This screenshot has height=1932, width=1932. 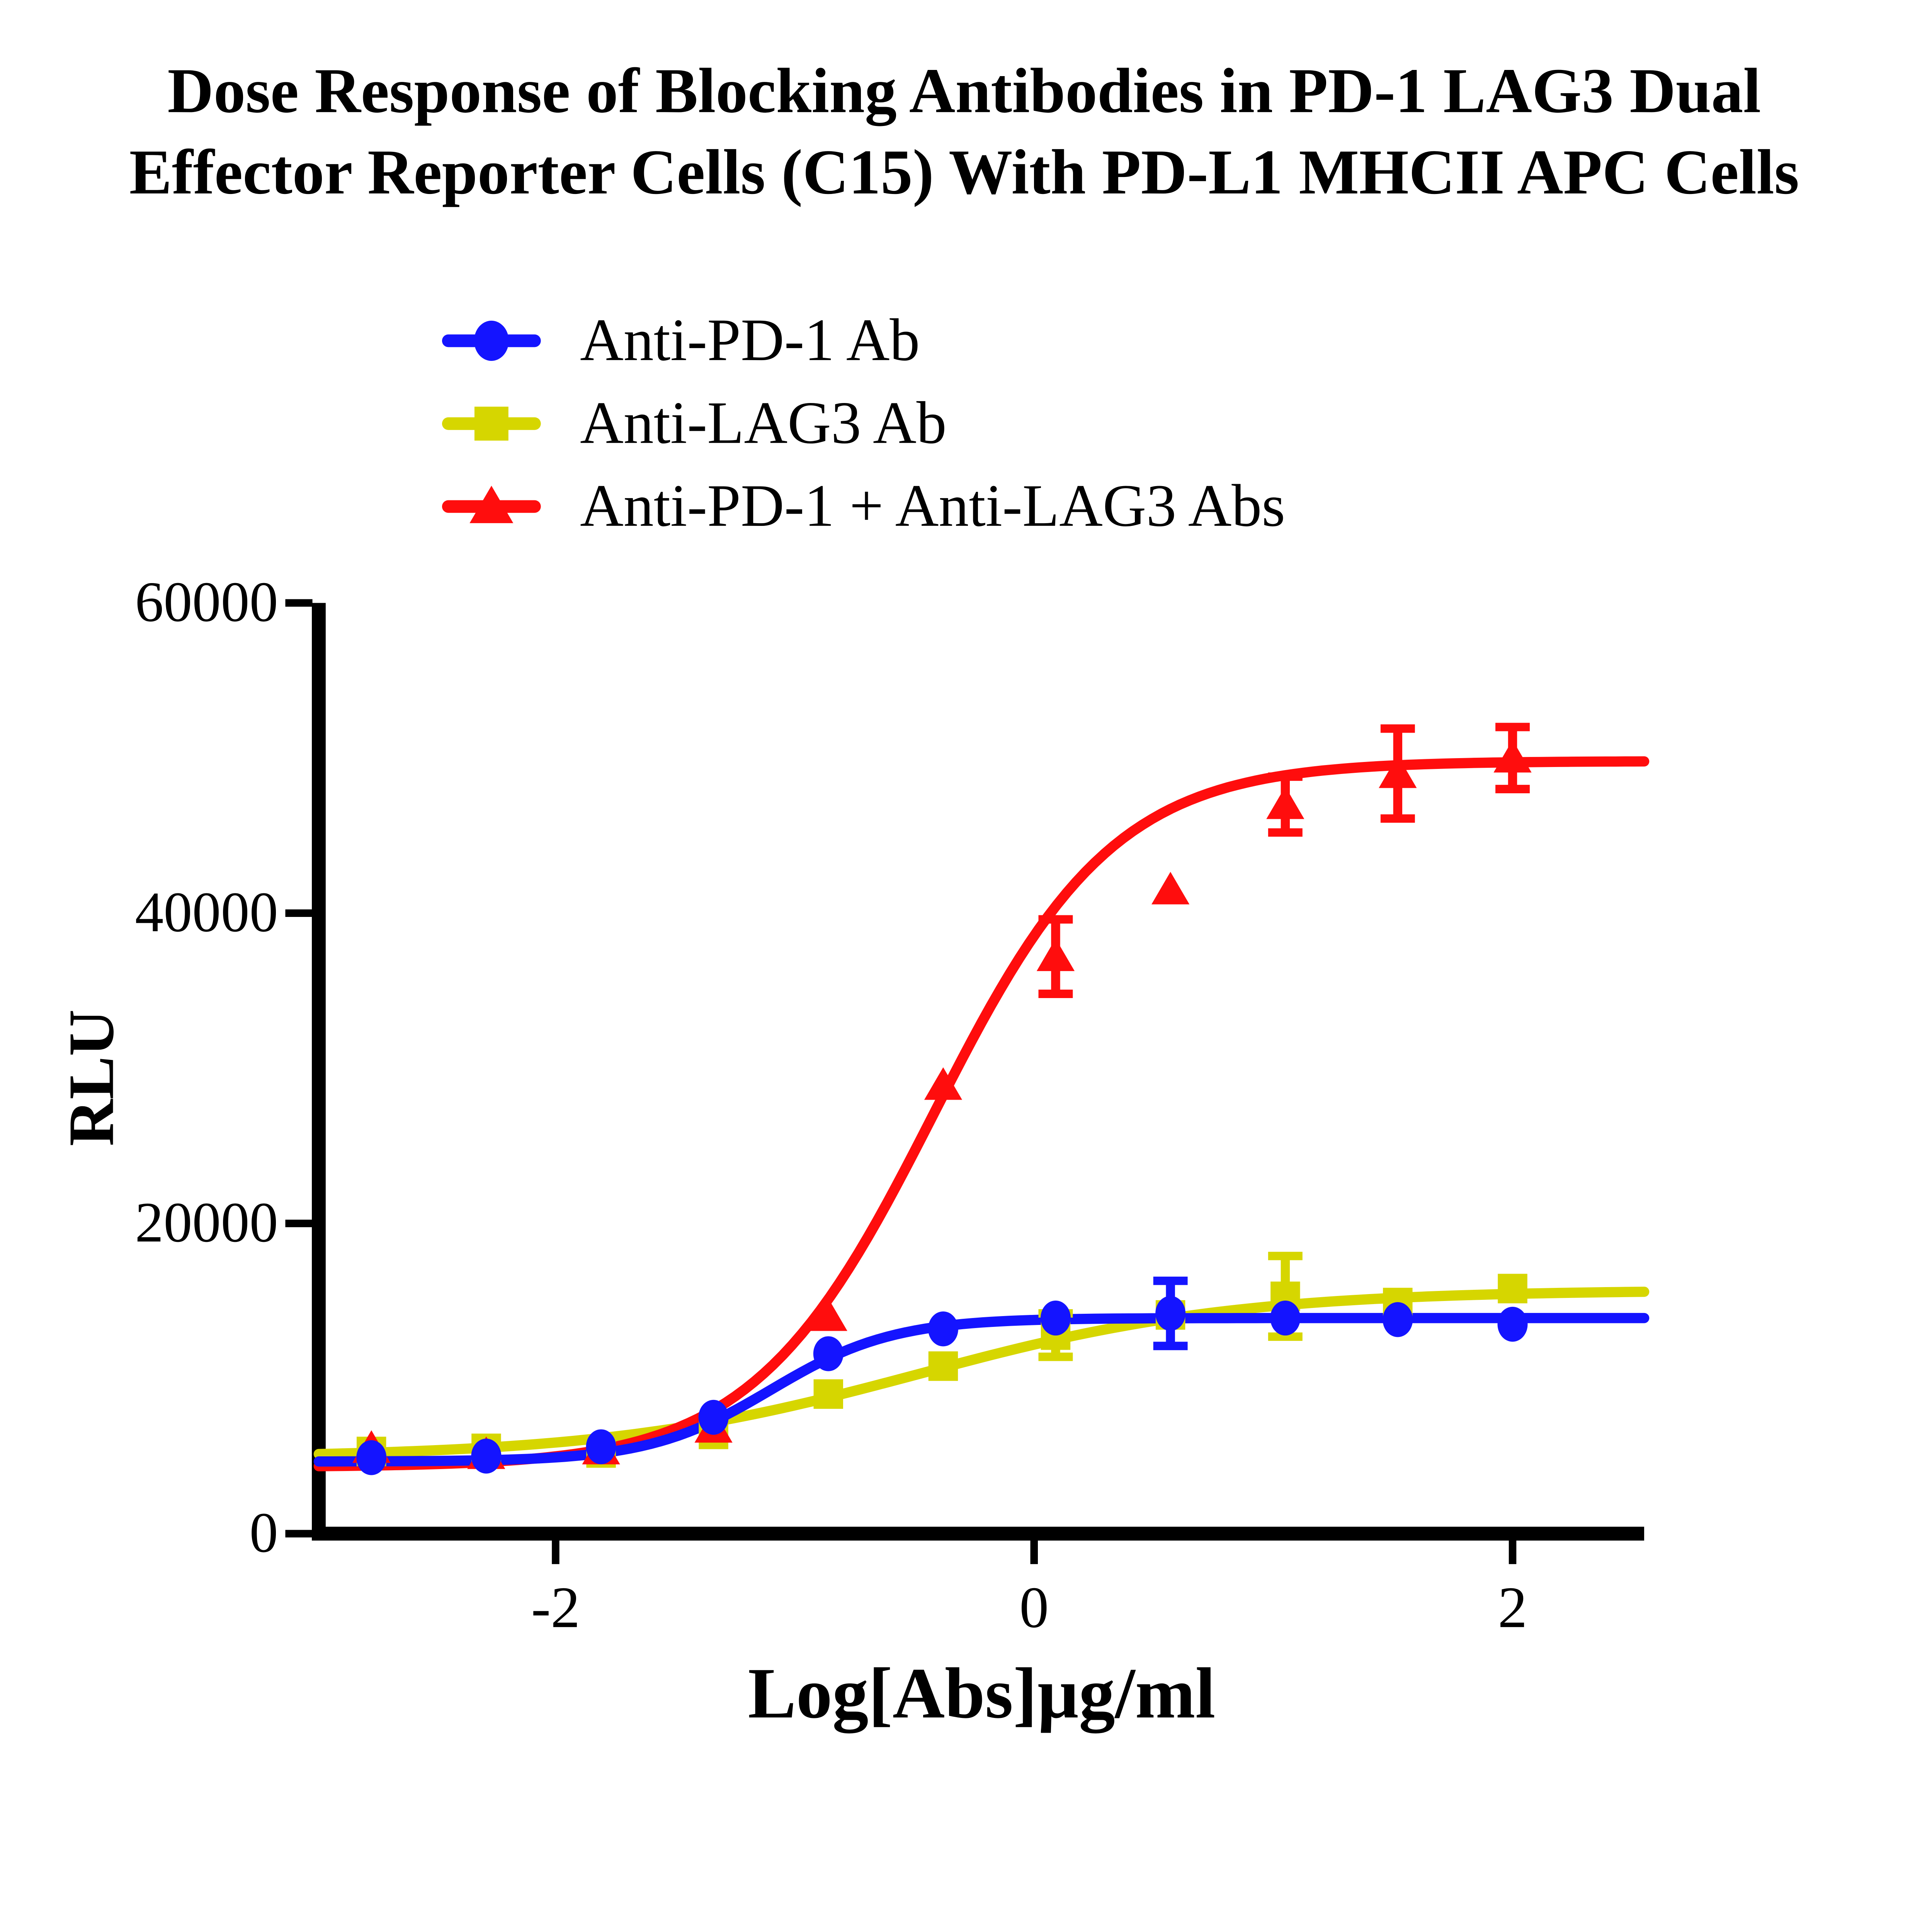 I want to click on legend-entry: Anti-PD-1 Ab, so click(x=681, y=339).